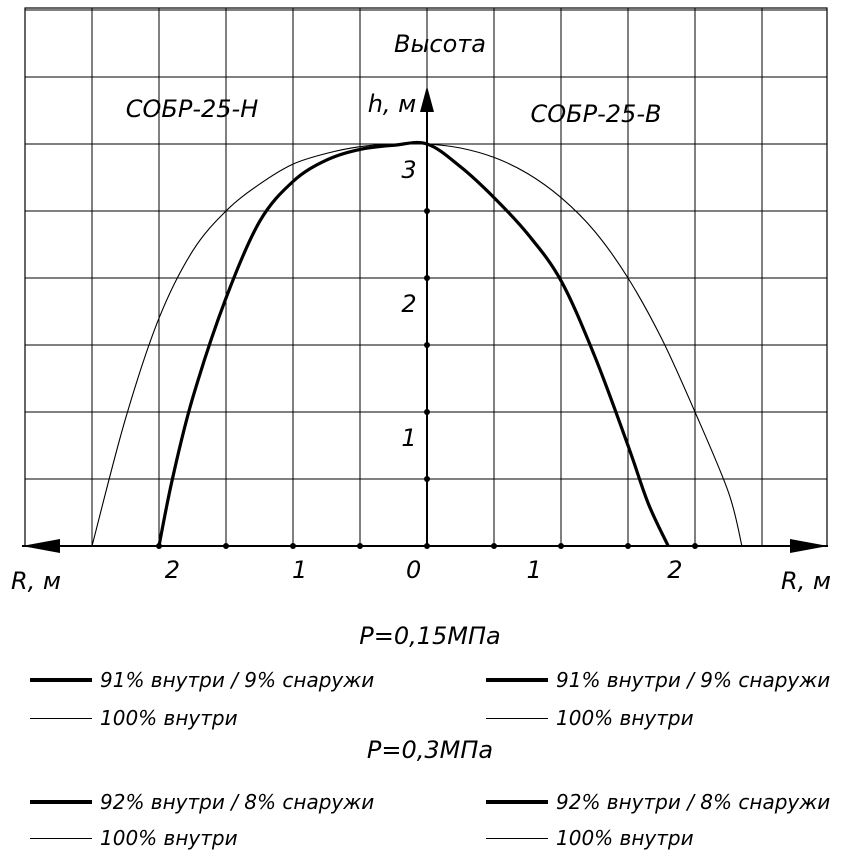 Image resolution: width=860 pixels, height=853 pixels. What do you see at coordinates (408, 170) in the screenshot?
I see `y-tick-label: 3` at bounding box center [408, 170].